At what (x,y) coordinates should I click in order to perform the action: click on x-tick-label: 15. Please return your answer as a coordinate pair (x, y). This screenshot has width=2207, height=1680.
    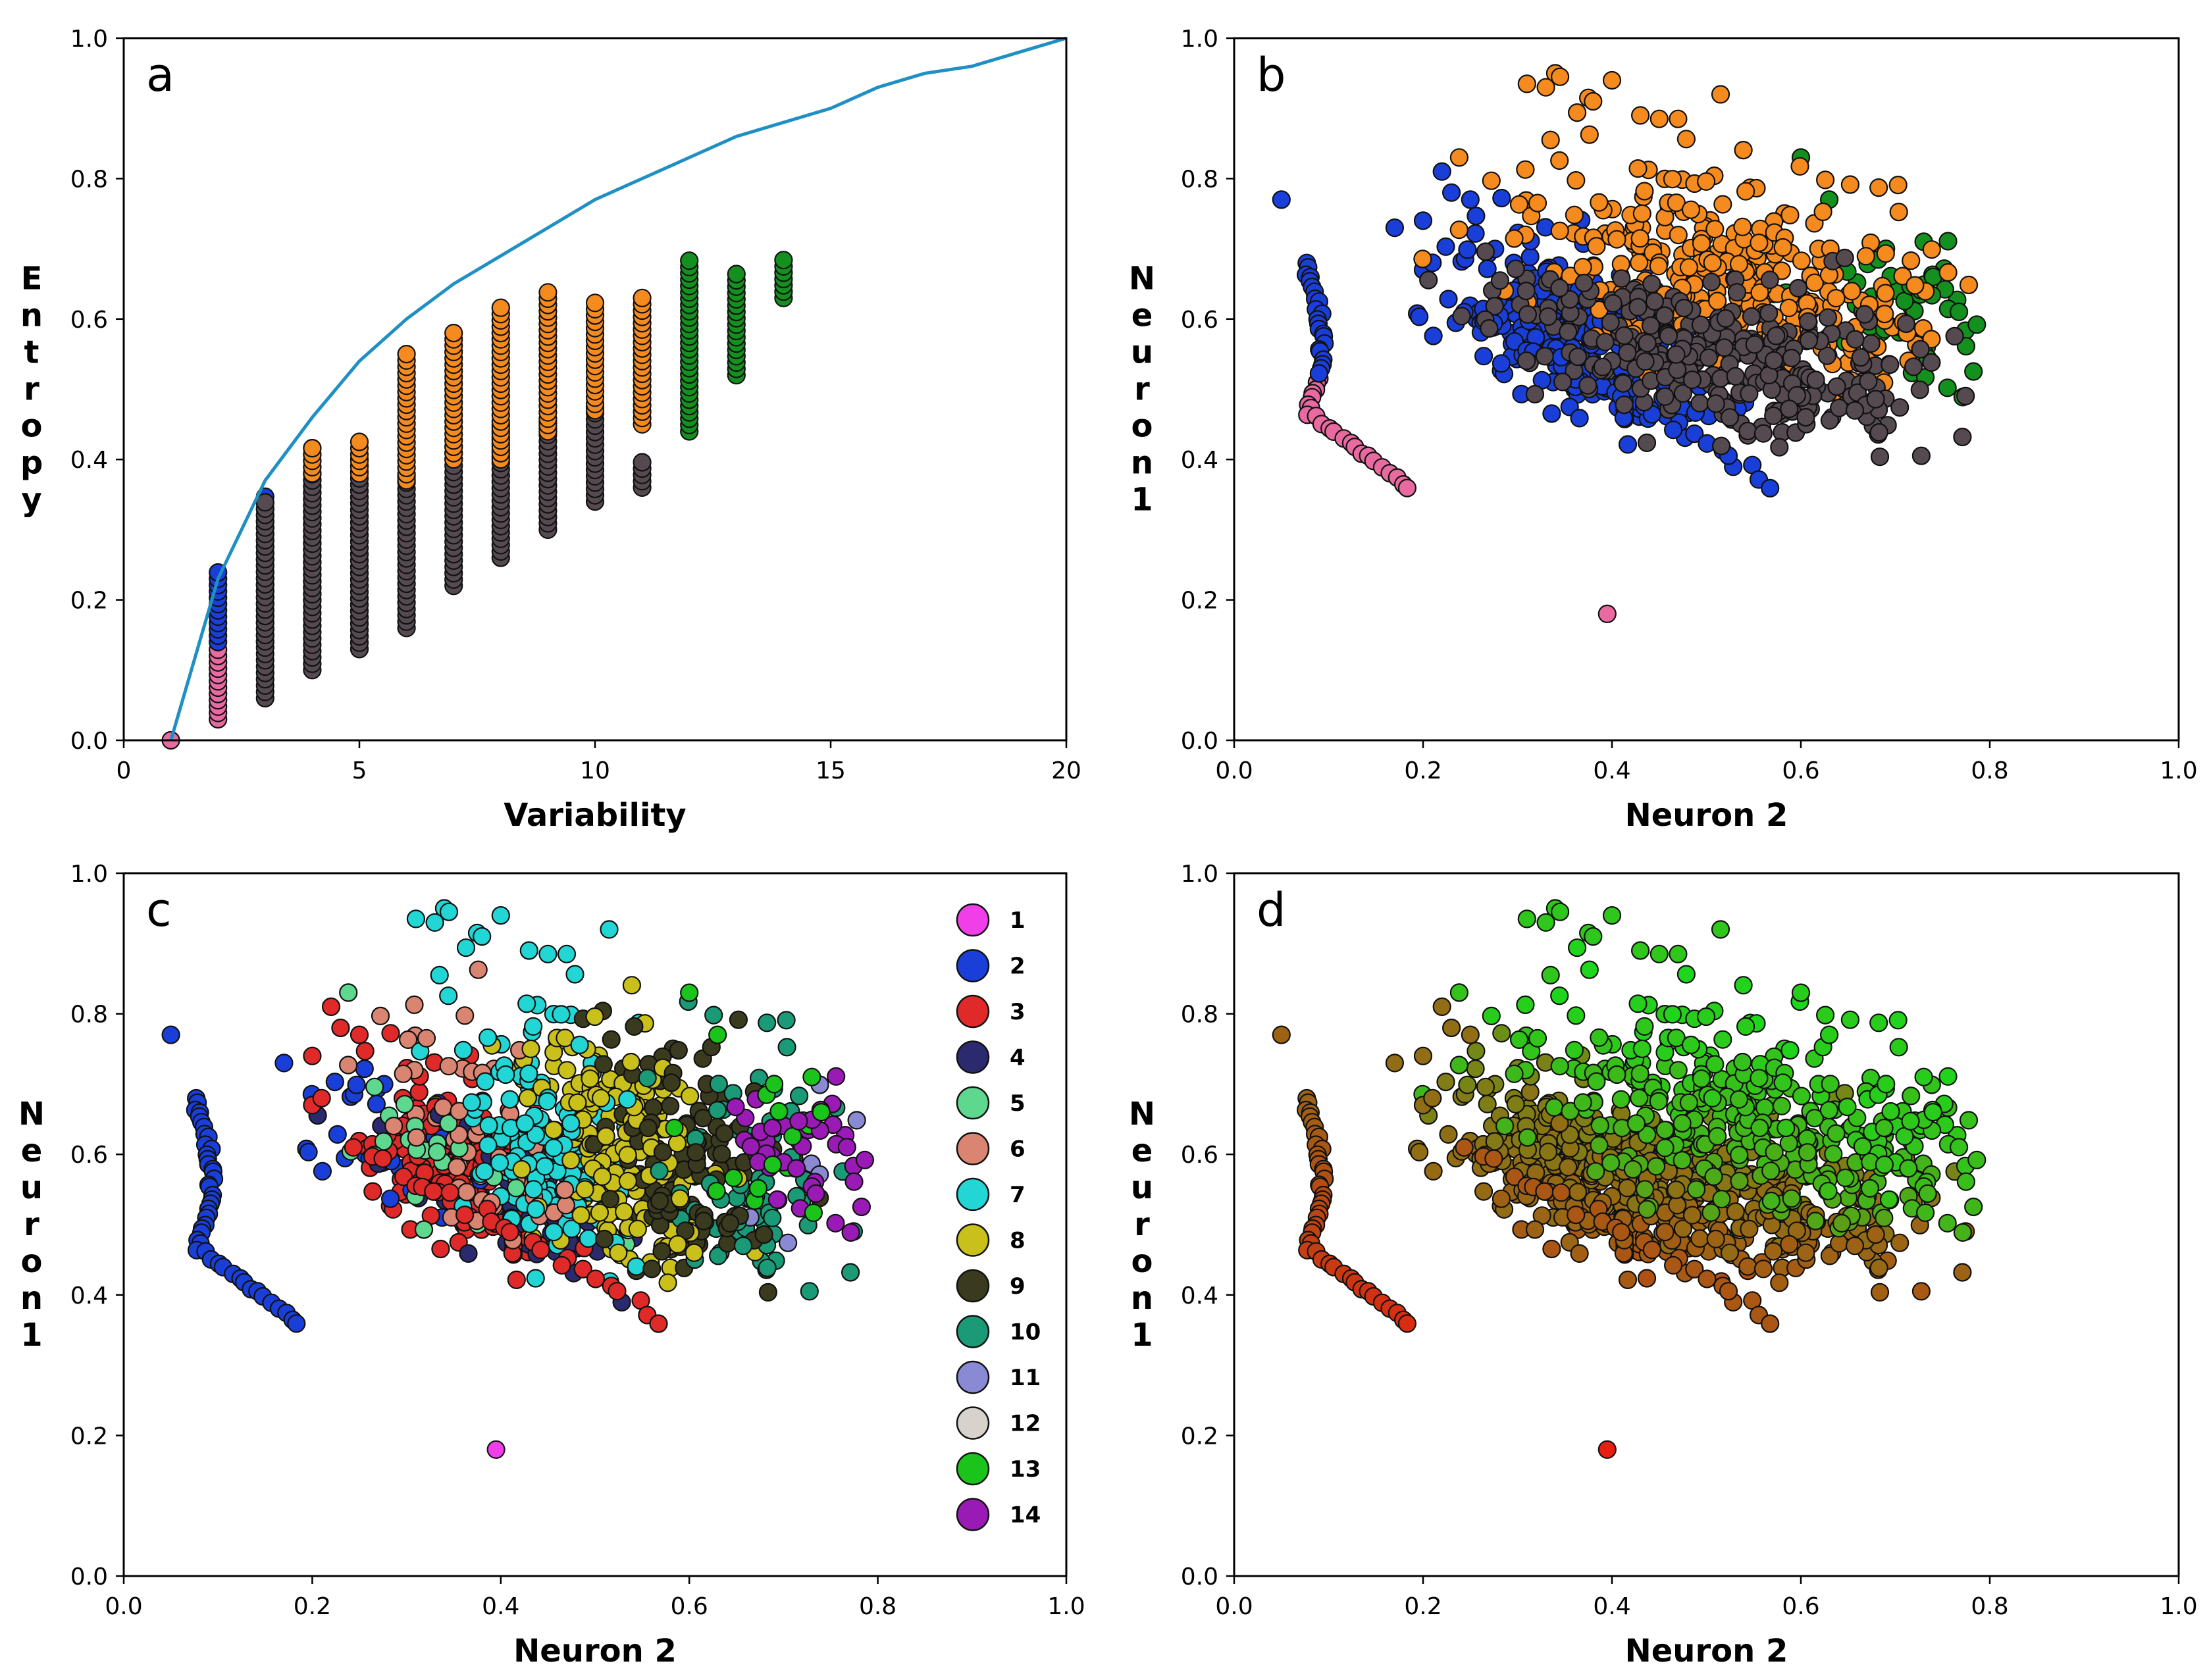
    Looking at the image, I should click on (831, 770).